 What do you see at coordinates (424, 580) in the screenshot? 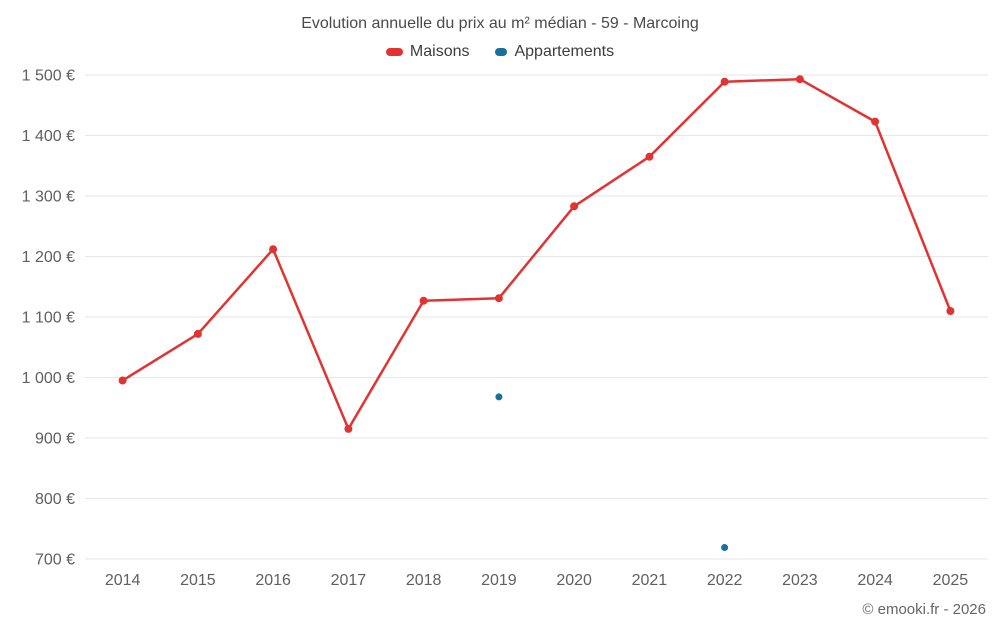
I see `svg-text: 2018` at bounding box center [424, 580].